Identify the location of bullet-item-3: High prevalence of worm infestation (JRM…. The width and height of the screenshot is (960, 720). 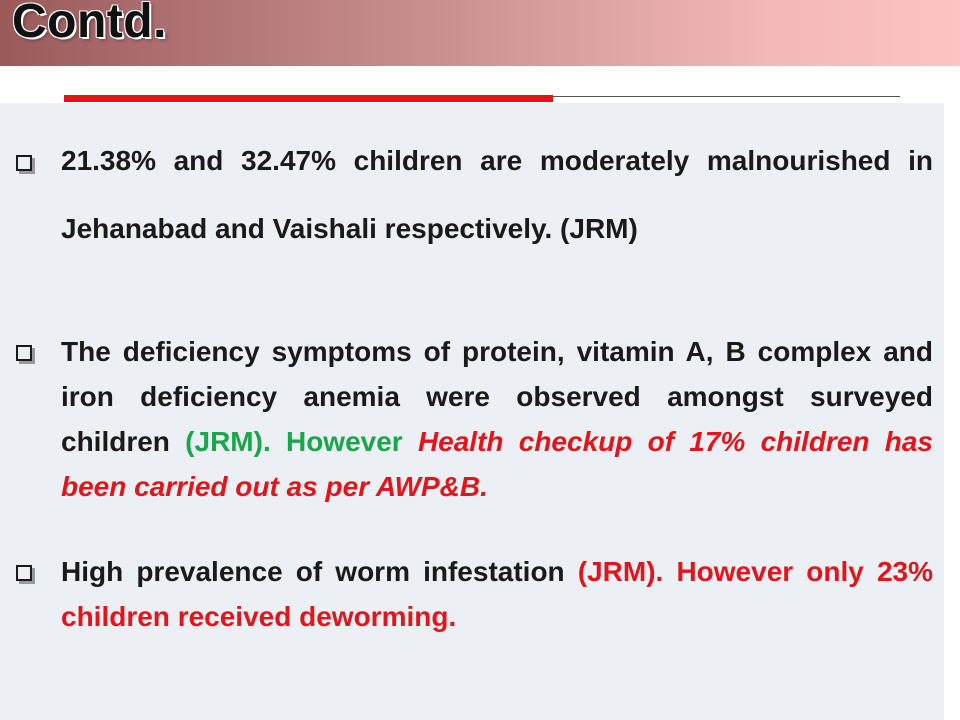
(474, 594).